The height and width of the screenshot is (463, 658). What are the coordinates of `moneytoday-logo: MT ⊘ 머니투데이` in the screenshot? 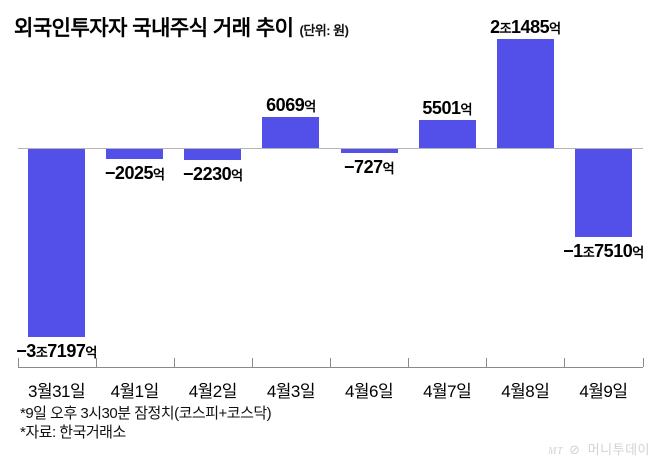 It's located at (599, 448).